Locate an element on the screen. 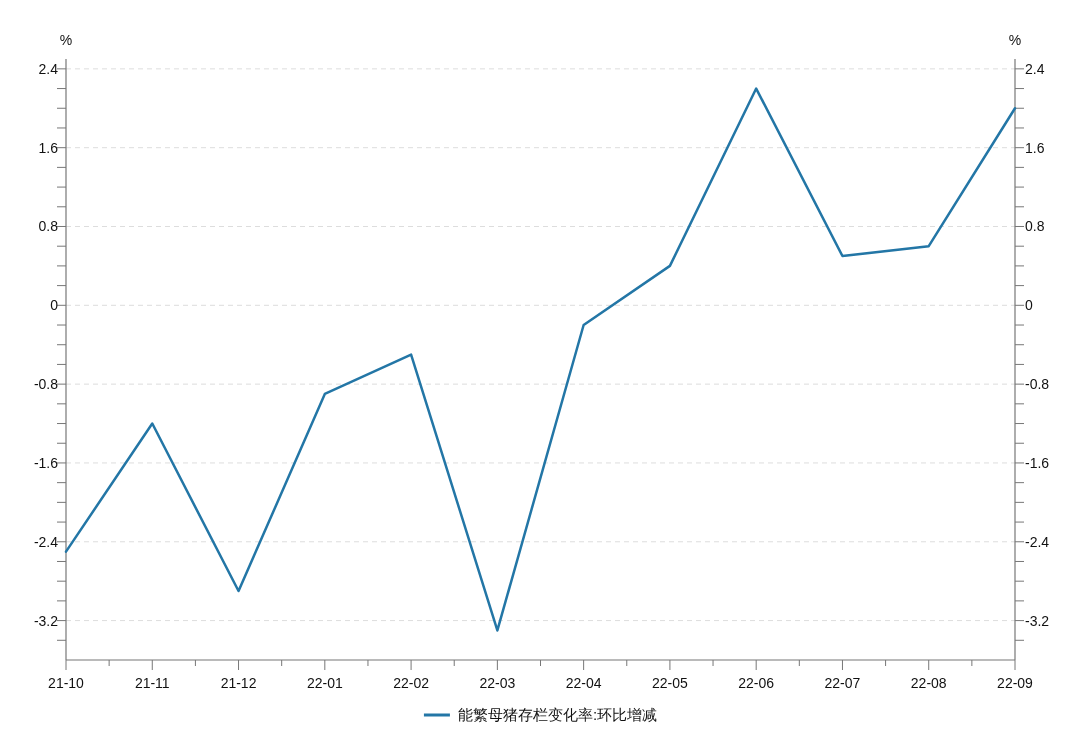 The height and width of the screenshot is (756, 1080). y2-tick-label: -3.2 is located at coordinates (1037, 620).